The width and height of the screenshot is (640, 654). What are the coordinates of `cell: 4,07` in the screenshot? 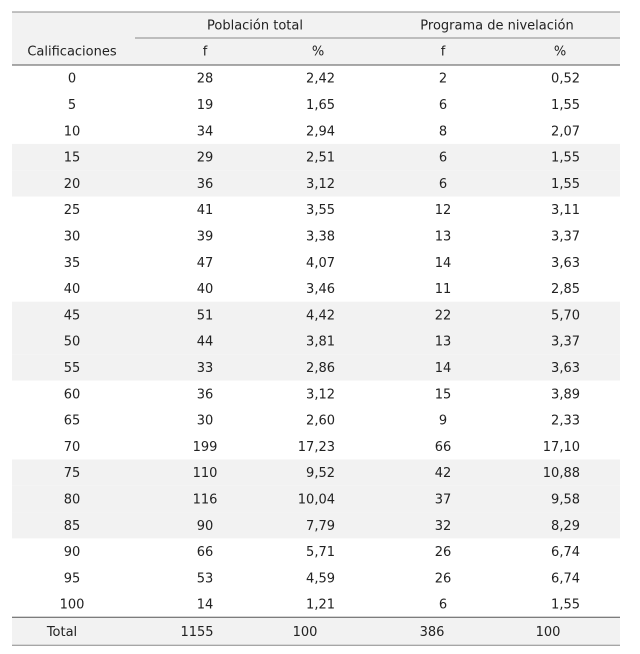 It's located at (320, 263).